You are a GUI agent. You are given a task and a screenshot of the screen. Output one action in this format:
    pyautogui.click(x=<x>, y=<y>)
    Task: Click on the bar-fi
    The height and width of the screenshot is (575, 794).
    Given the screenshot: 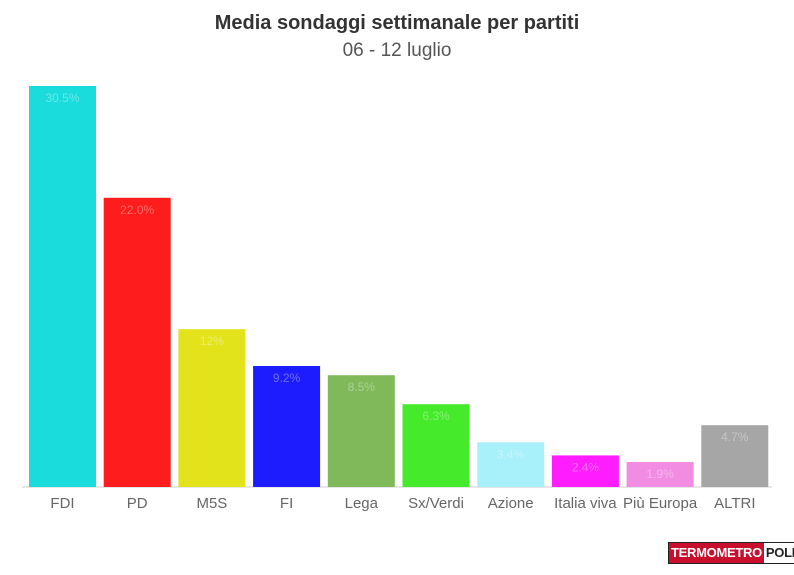 What is the action you would take?
    pyautogui.click(x=287, y=426)
    